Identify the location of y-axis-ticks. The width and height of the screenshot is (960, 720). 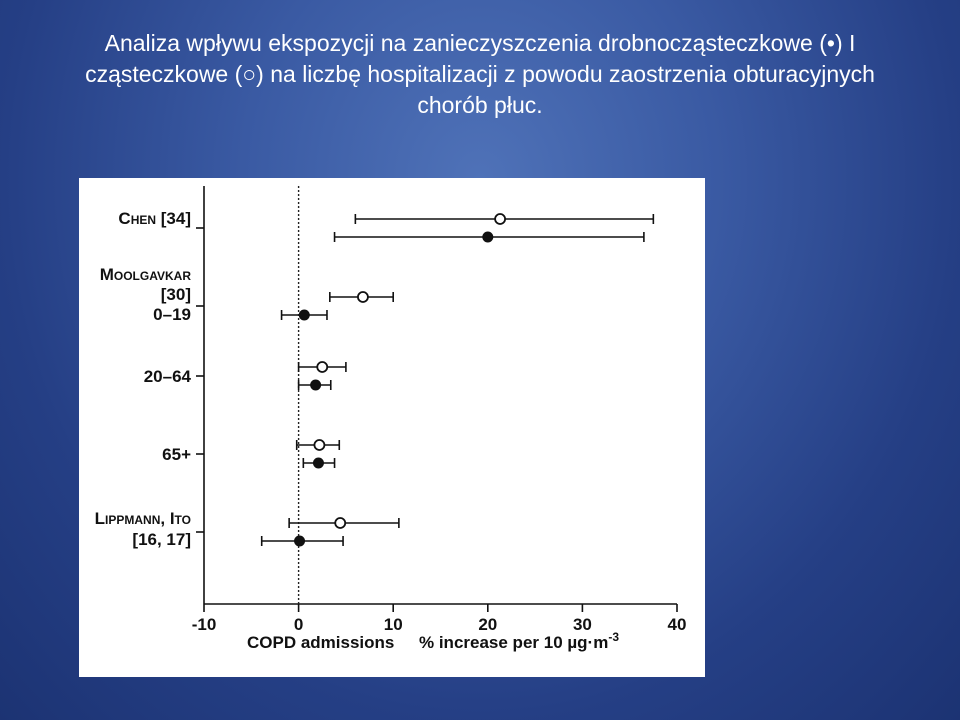
(200, 380).